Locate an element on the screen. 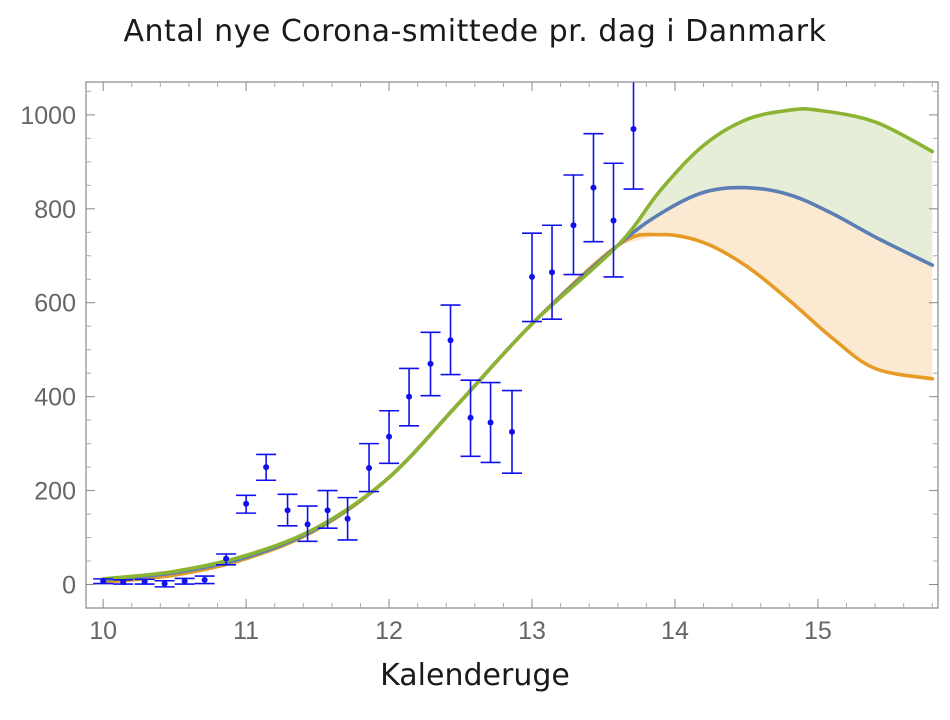 The width and height of the screenshot is (950, 720). x-axis-label: Kalenderuge is located at coordinates (475, 675).